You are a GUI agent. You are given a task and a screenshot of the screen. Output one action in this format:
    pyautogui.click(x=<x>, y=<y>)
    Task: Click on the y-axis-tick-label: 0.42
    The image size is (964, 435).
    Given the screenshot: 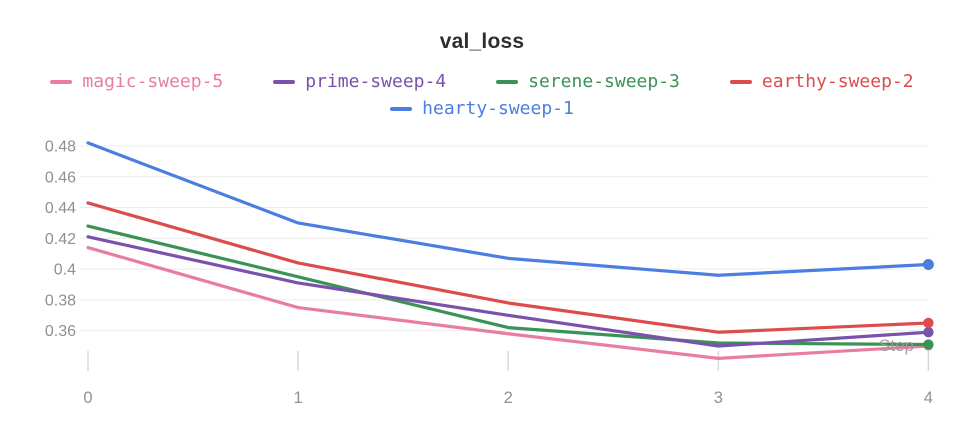 What is the action you would take?
    pyautogui.click(x=60, y=239)
    